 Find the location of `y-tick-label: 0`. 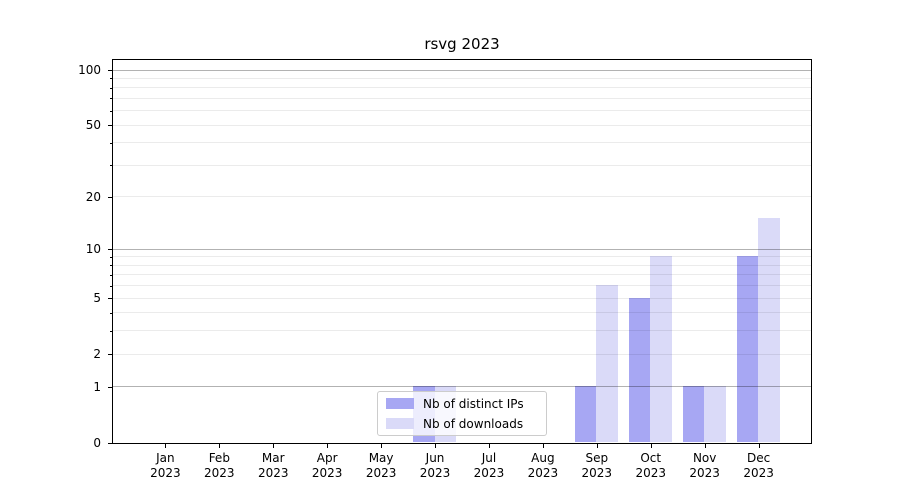

y-tick-label: 0 is located at coordinates (97, 443).